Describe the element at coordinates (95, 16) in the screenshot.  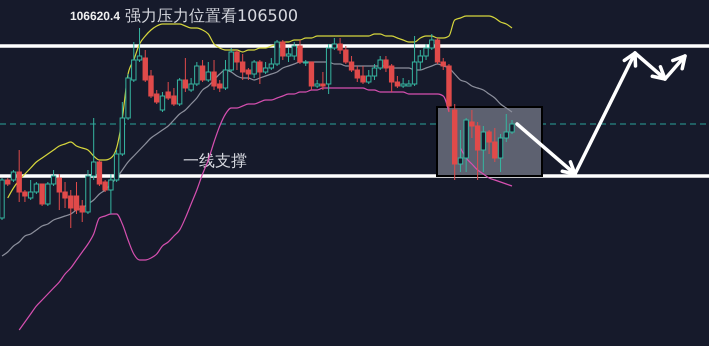
I see `text: 106620.4` at that location.